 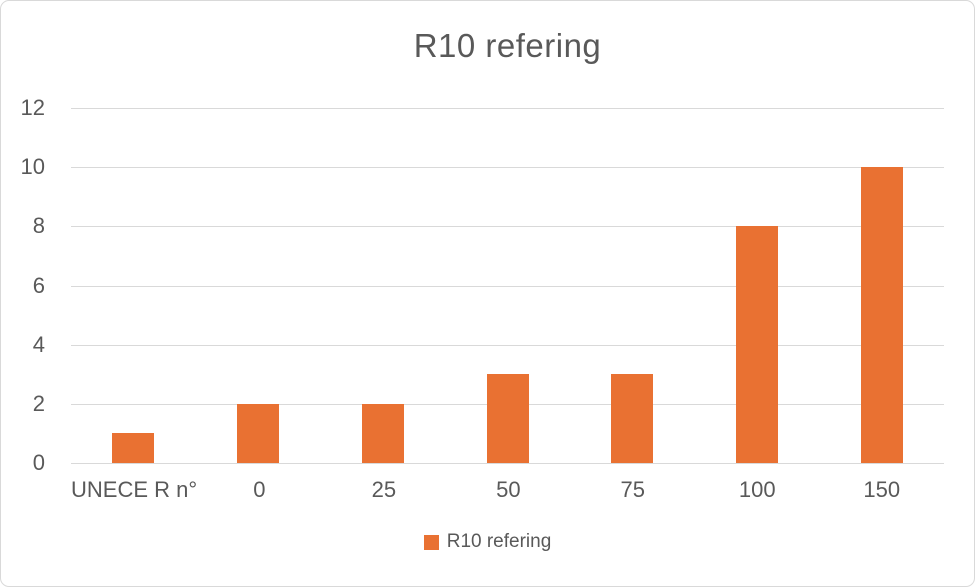 What do you see at coordinates (38, 462) in the screenshot?
I see `y-tick-label: 0` at bounding box center [38, 462].